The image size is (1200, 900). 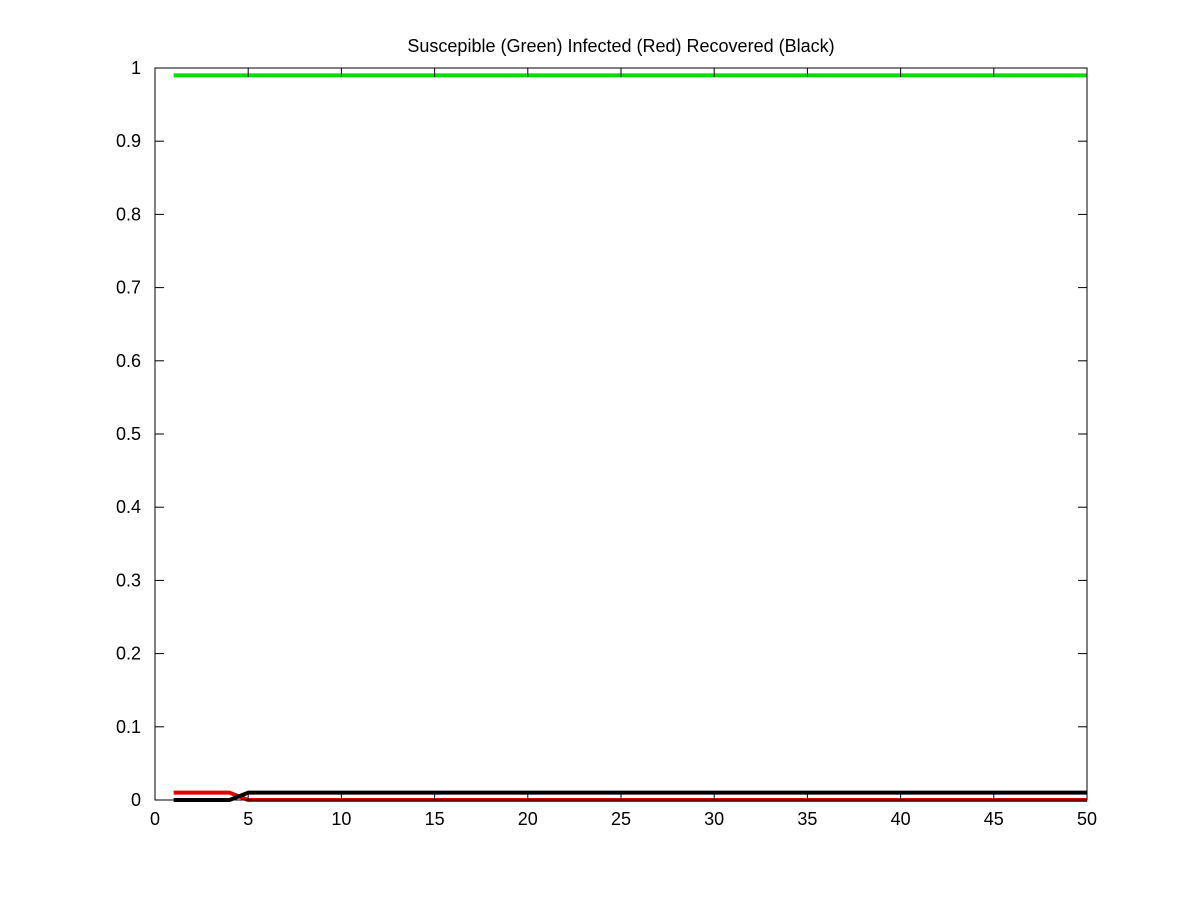 I want to click on x-tick-label-4: 20, so click(x=528, y=819).